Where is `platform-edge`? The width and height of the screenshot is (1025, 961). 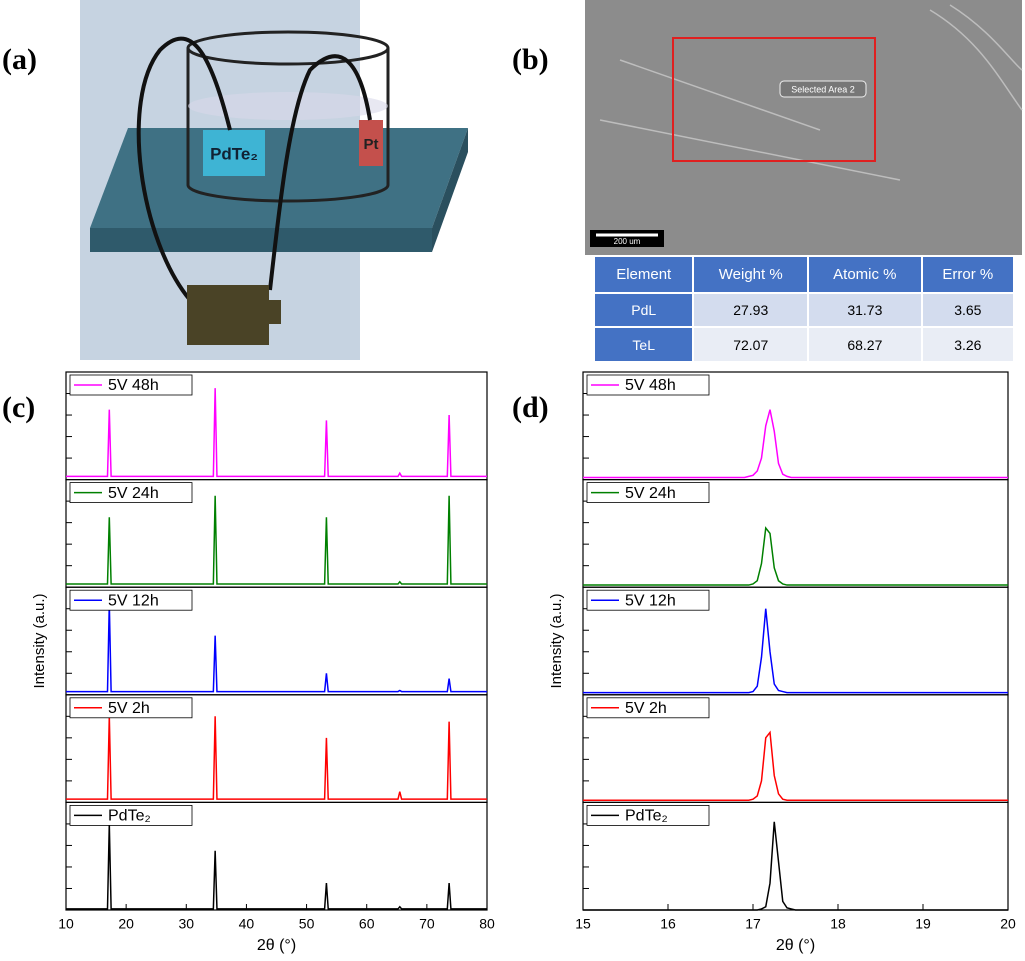
platform-edge is located at coordinates (450, 190).